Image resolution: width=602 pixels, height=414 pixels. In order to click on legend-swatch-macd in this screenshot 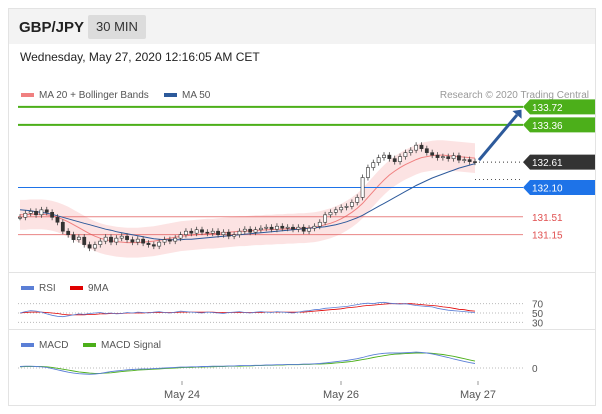, I will do `click(27, 345)`.